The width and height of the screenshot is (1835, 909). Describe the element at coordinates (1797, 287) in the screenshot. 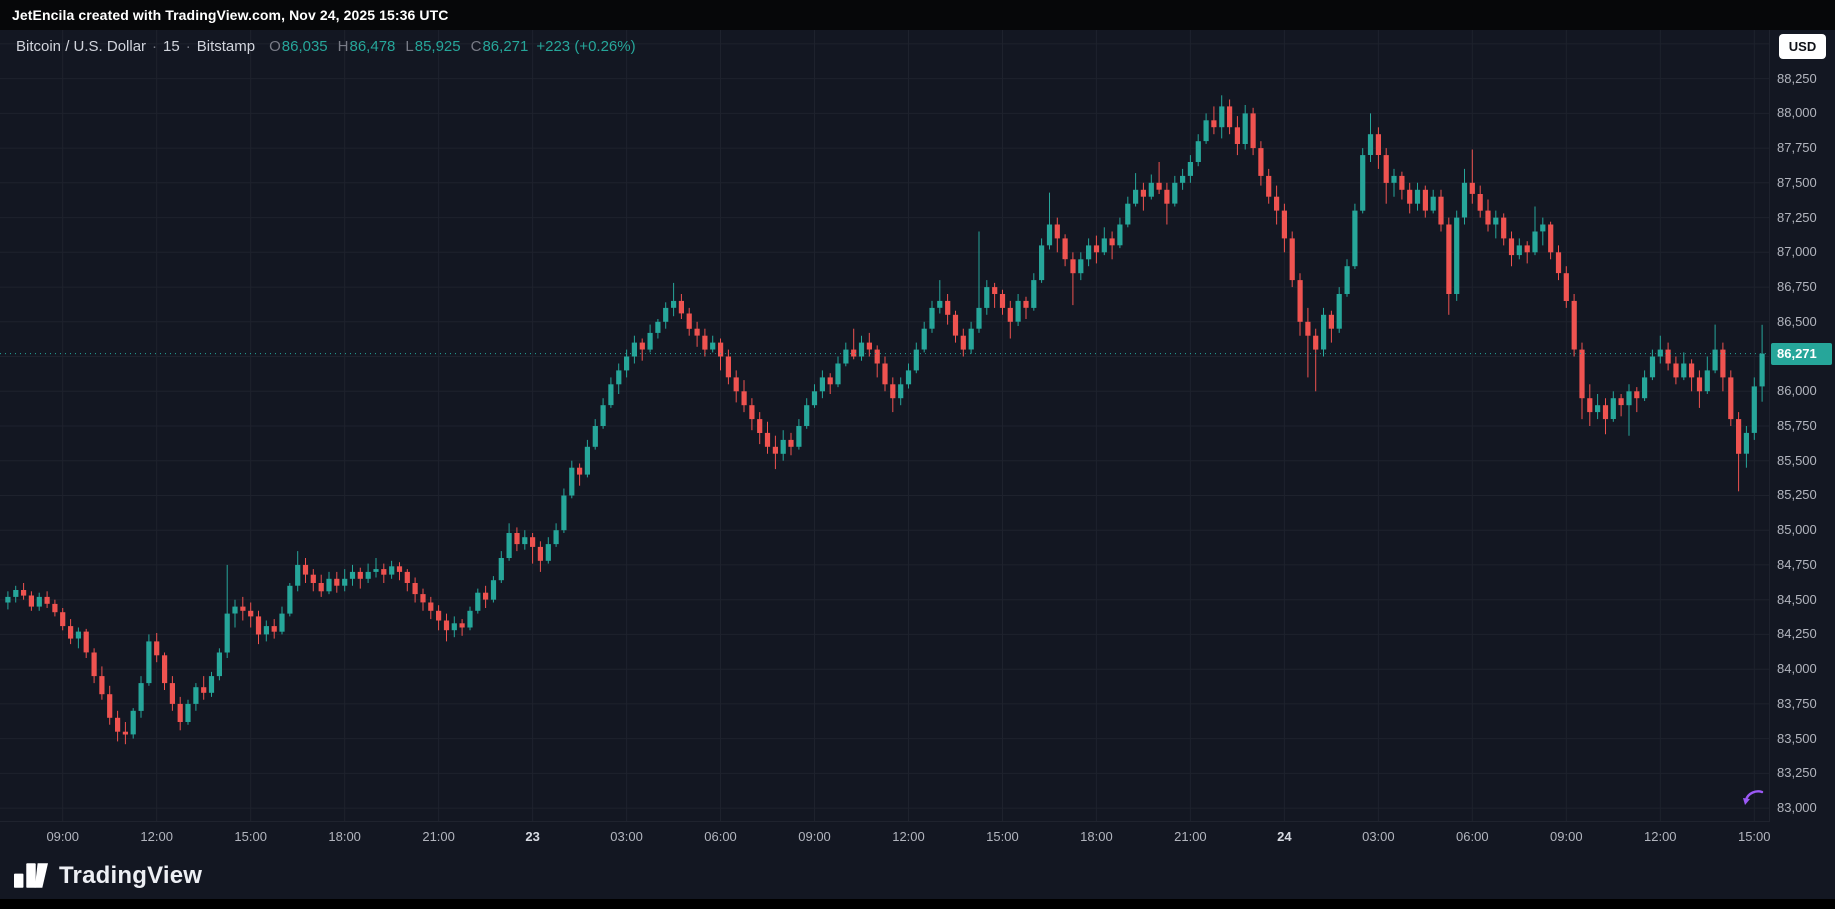

I see `price-axis-label: 86,750` at that location.